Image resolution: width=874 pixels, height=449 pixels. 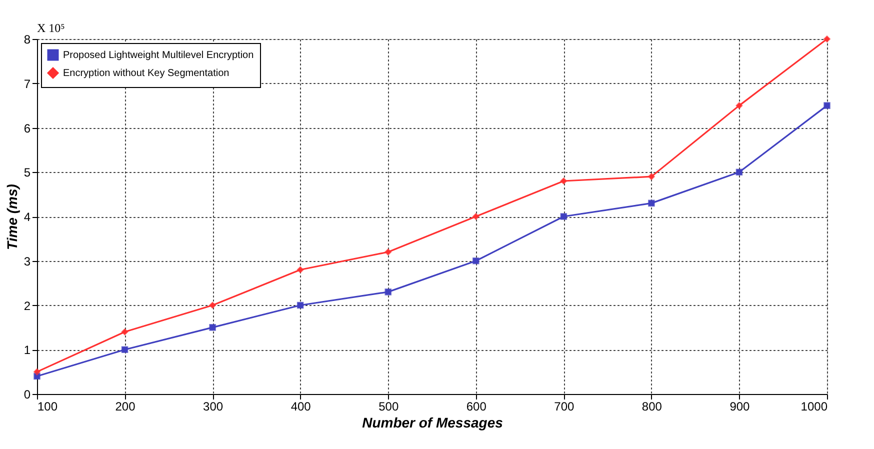 What do you see at coordinates (12, 217) in the screenshot?
I see `y-axis-title: Time (ms)` at bounding box center [12, 217].